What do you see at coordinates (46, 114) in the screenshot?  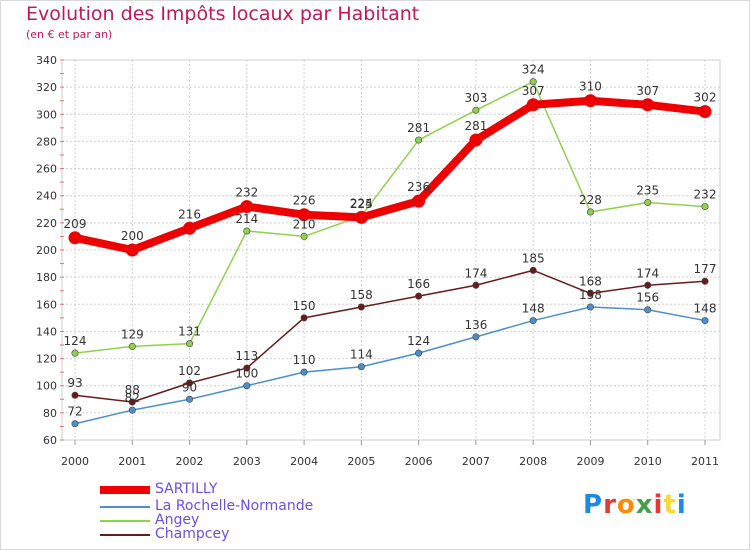 I see `y-tick-label: 300` at bounding box center [46, 114].